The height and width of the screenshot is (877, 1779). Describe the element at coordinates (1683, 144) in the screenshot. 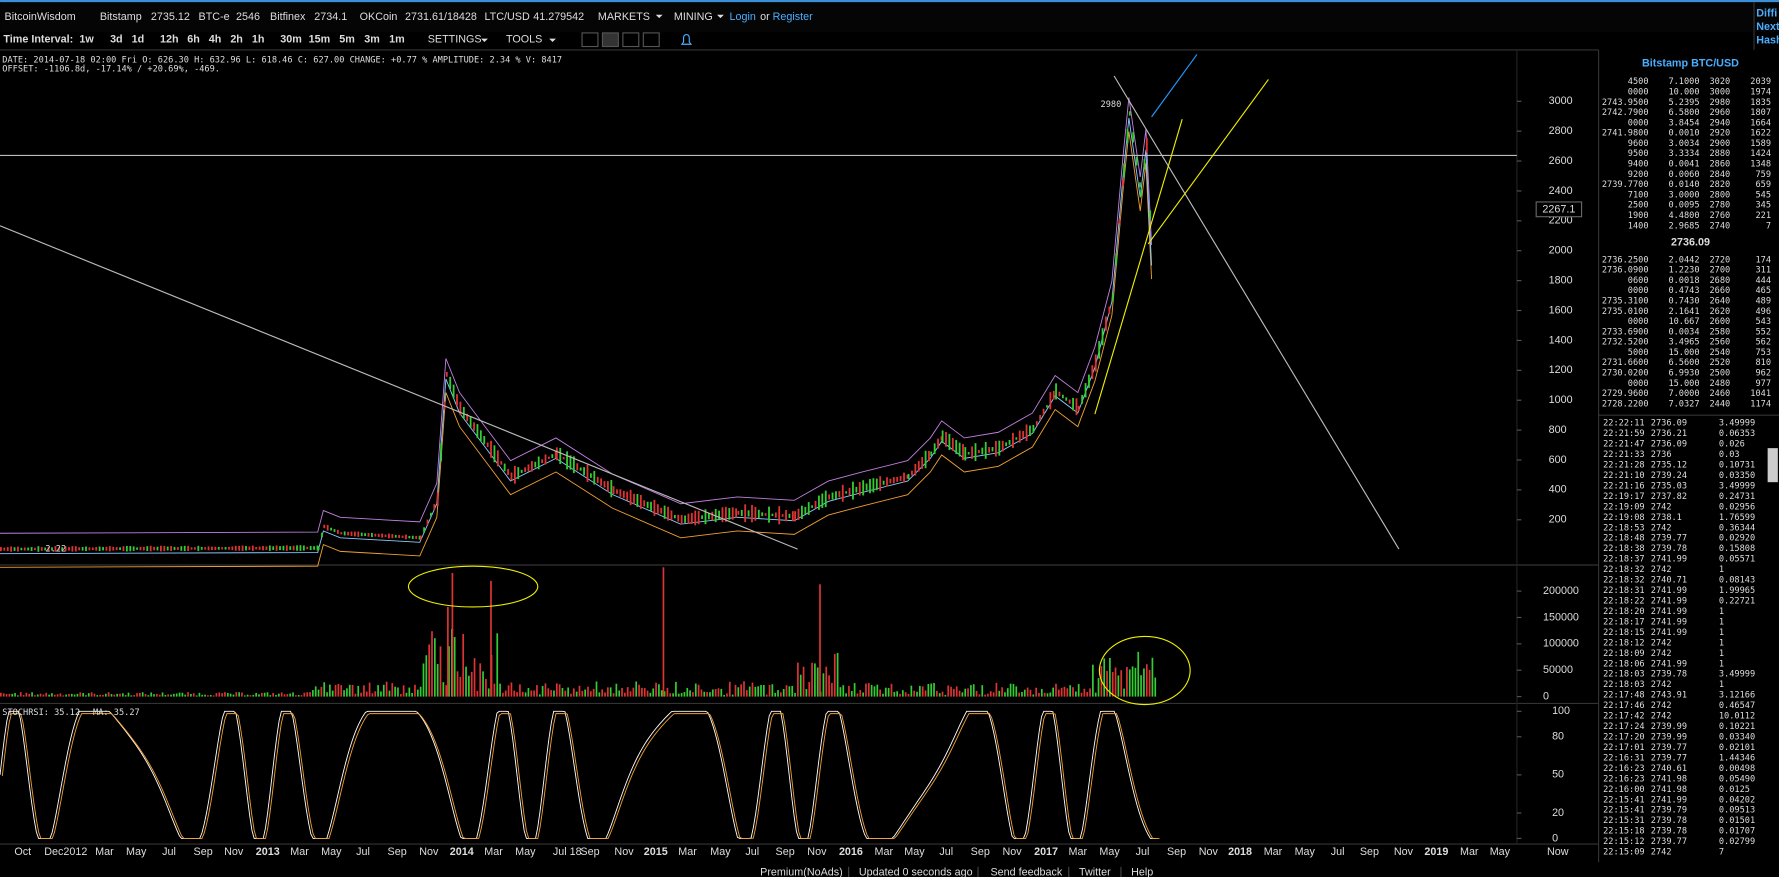

I see `order-amount: 3.0034` at that location.